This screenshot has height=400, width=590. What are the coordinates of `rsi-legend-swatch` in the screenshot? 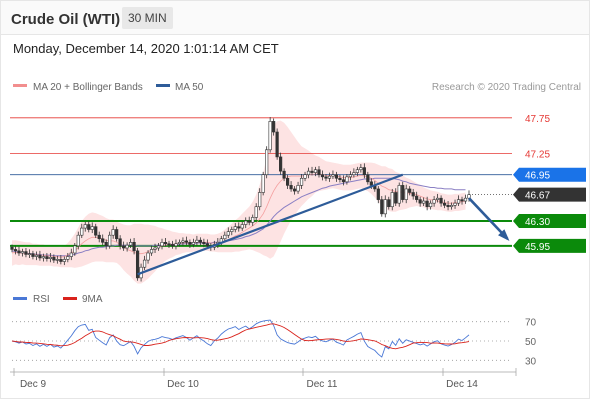 It's located at (20, 298).